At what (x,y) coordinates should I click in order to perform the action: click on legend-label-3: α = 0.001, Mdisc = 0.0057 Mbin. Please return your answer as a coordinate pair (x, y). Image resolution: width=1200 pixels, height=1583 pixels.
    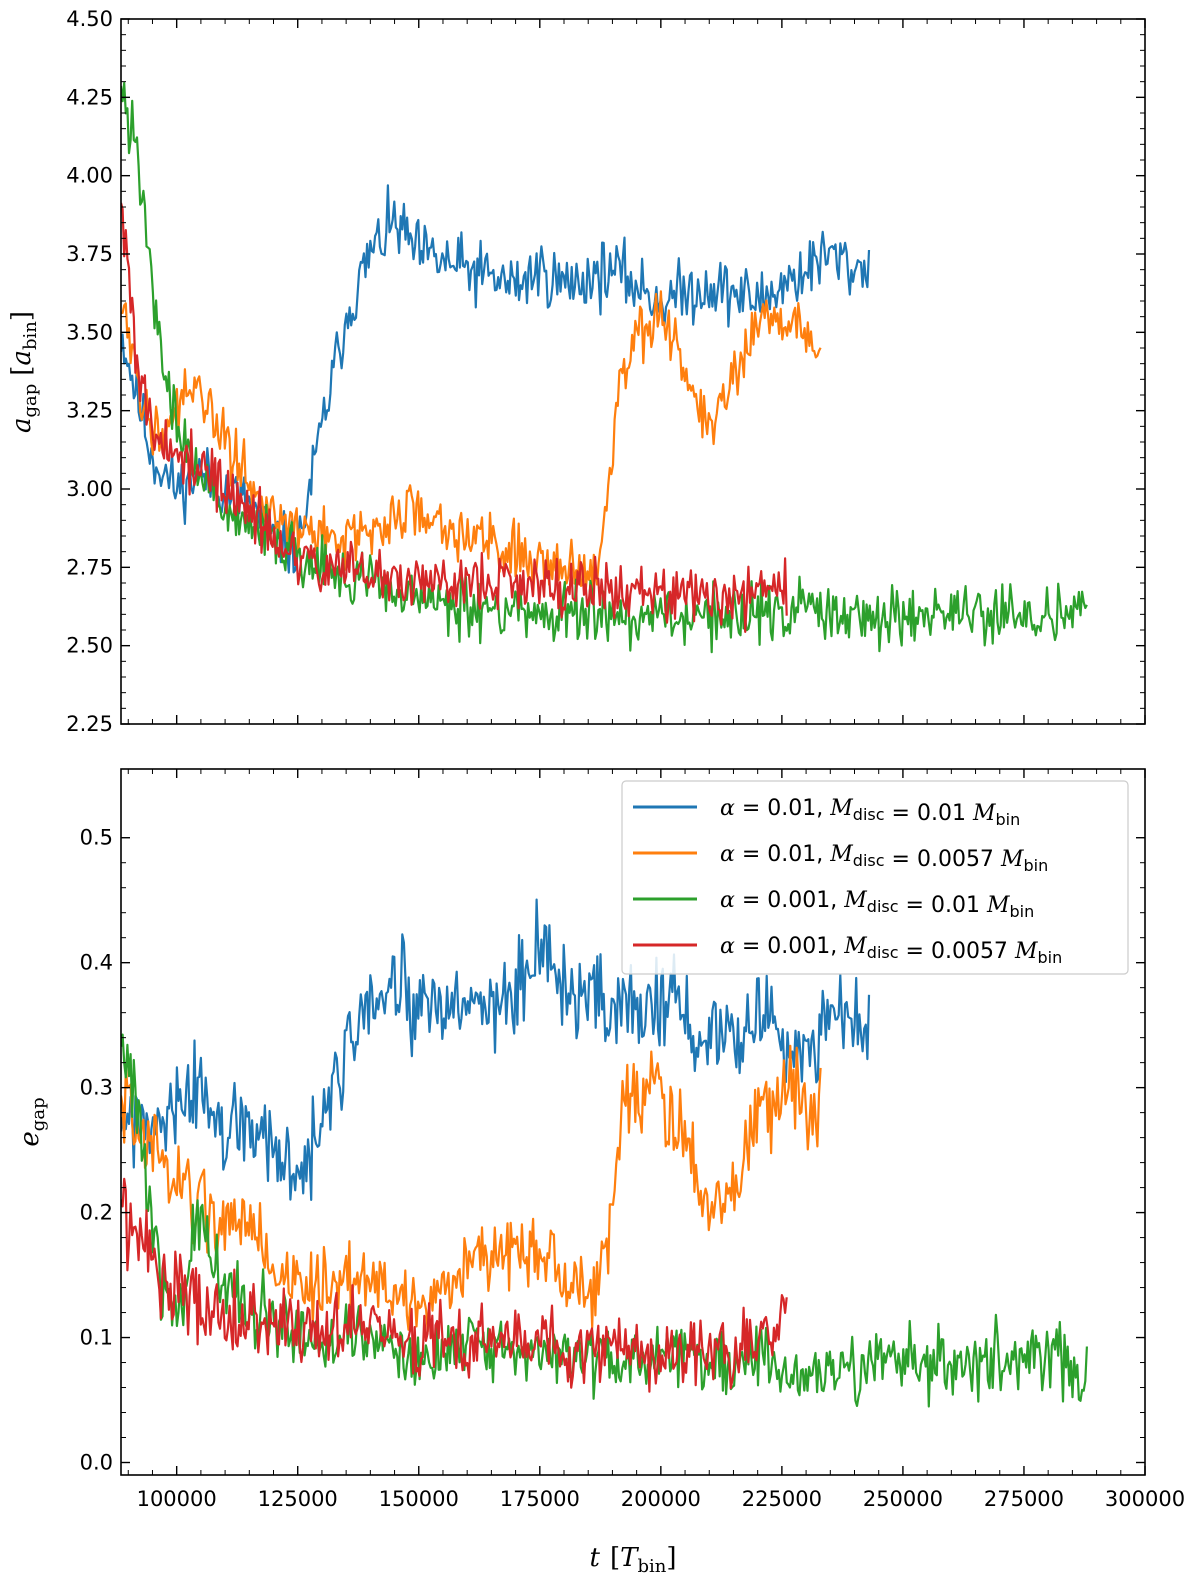
    Looking at the image, I should click on (891, 950).